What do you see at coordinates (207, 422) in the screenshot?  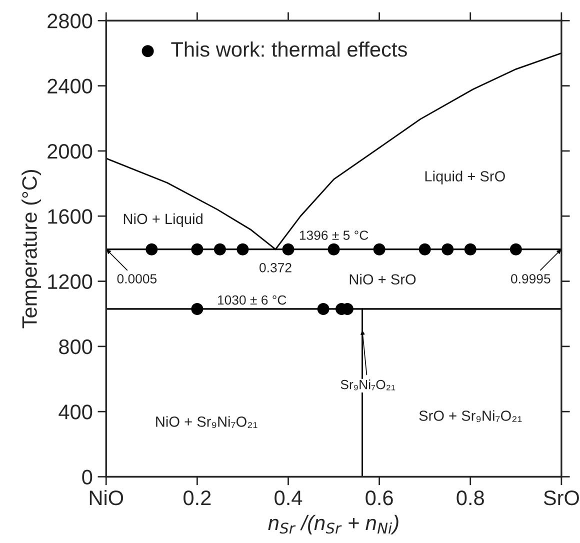 I see `annotation: NiO + Sr₉Ni₇O₂₁` at bounding box center [207, 422].